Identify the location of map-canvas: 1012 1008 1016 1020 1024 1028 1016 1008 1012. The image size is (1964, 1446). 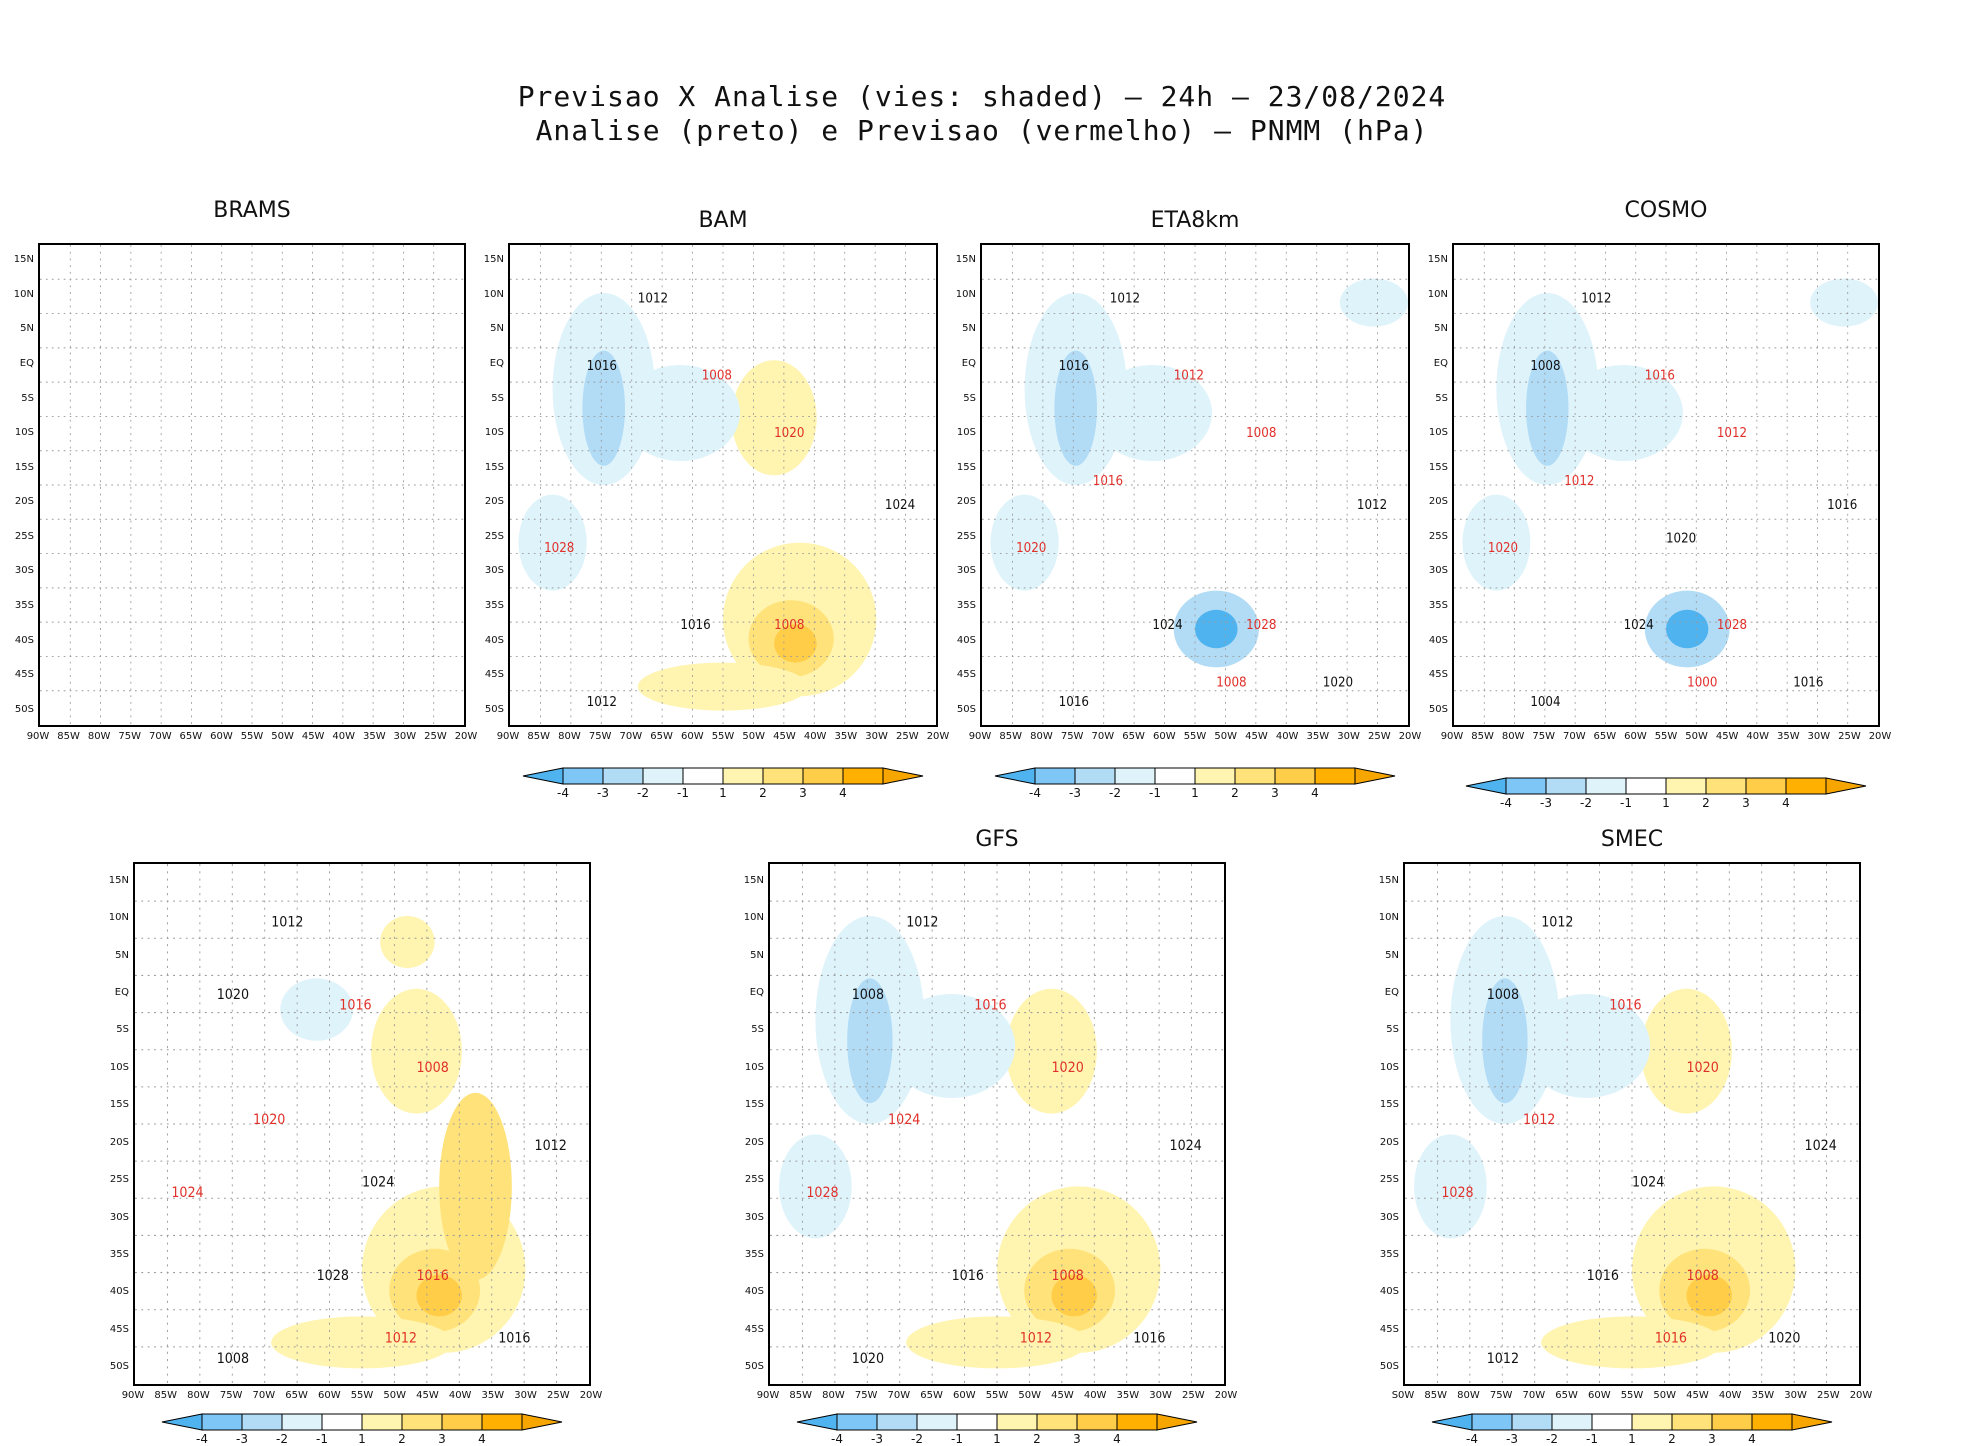
(723, 485).